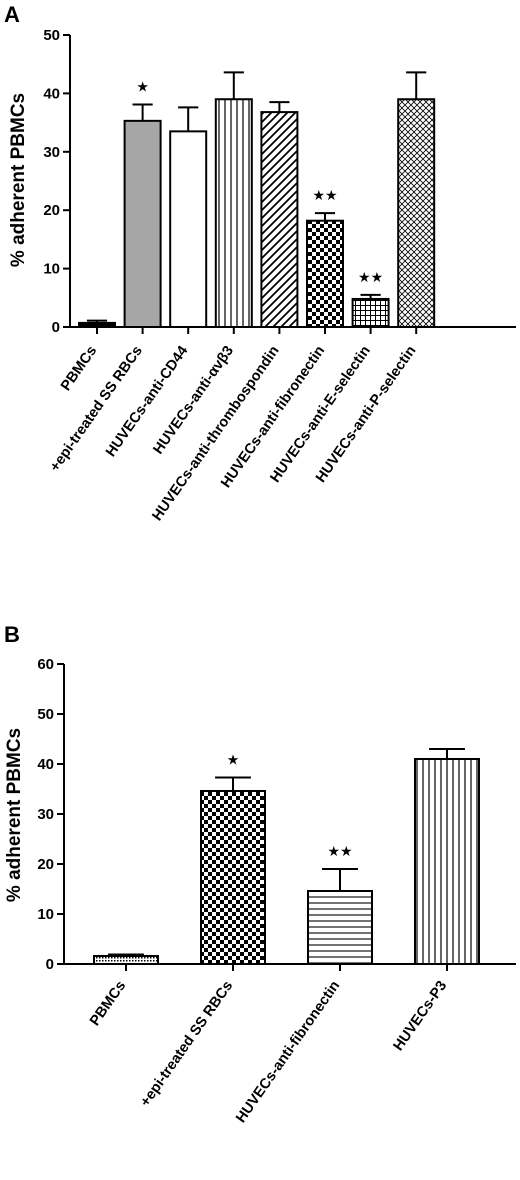 Image resolution: width=520 pixels, height=1180 pixels. Describe the element at coordinates (193, 400) in the screenshot. I see `category-label: HUVECs-anti-αvβ3` at that location.